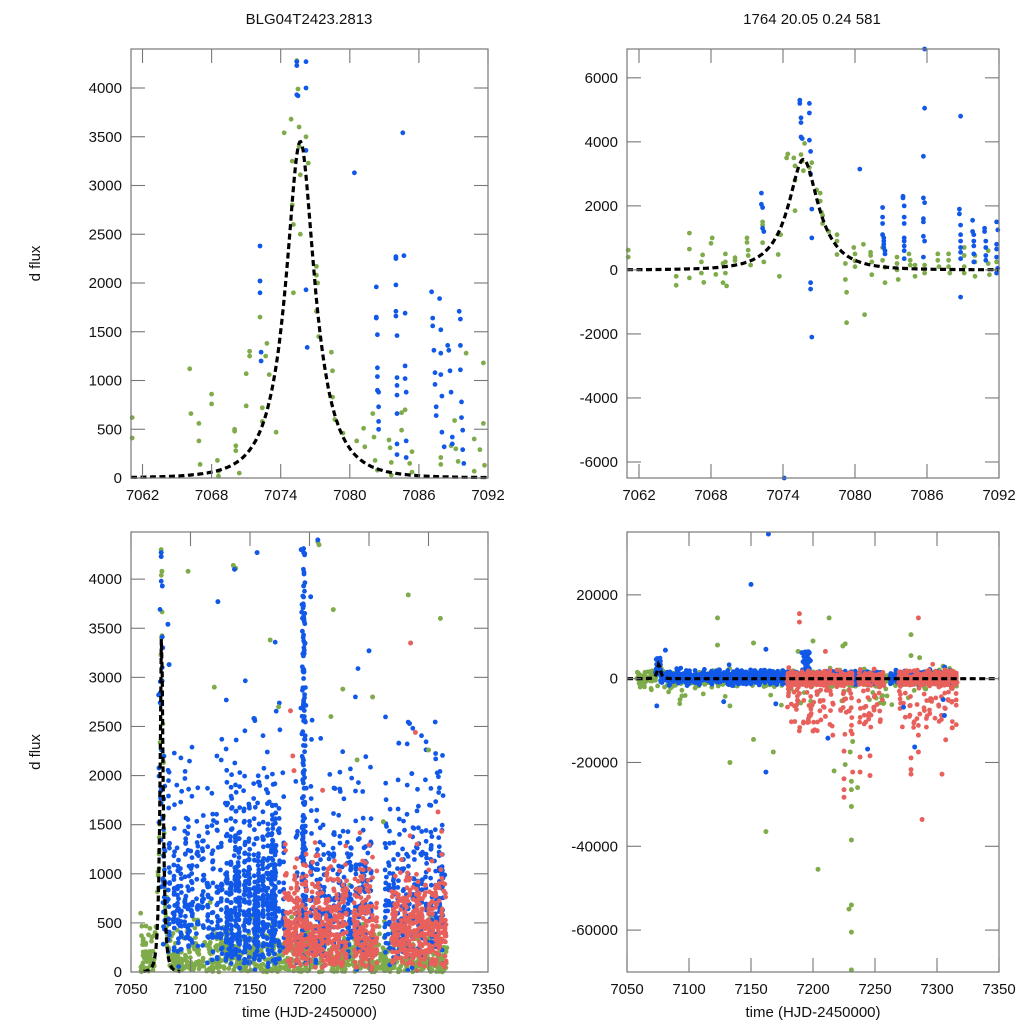 This screenshot has height=1024, width=1024. What do you see at coordinates (880, 263) in the screenshot?
I see `series-blue` at bounding box center [880, 263].